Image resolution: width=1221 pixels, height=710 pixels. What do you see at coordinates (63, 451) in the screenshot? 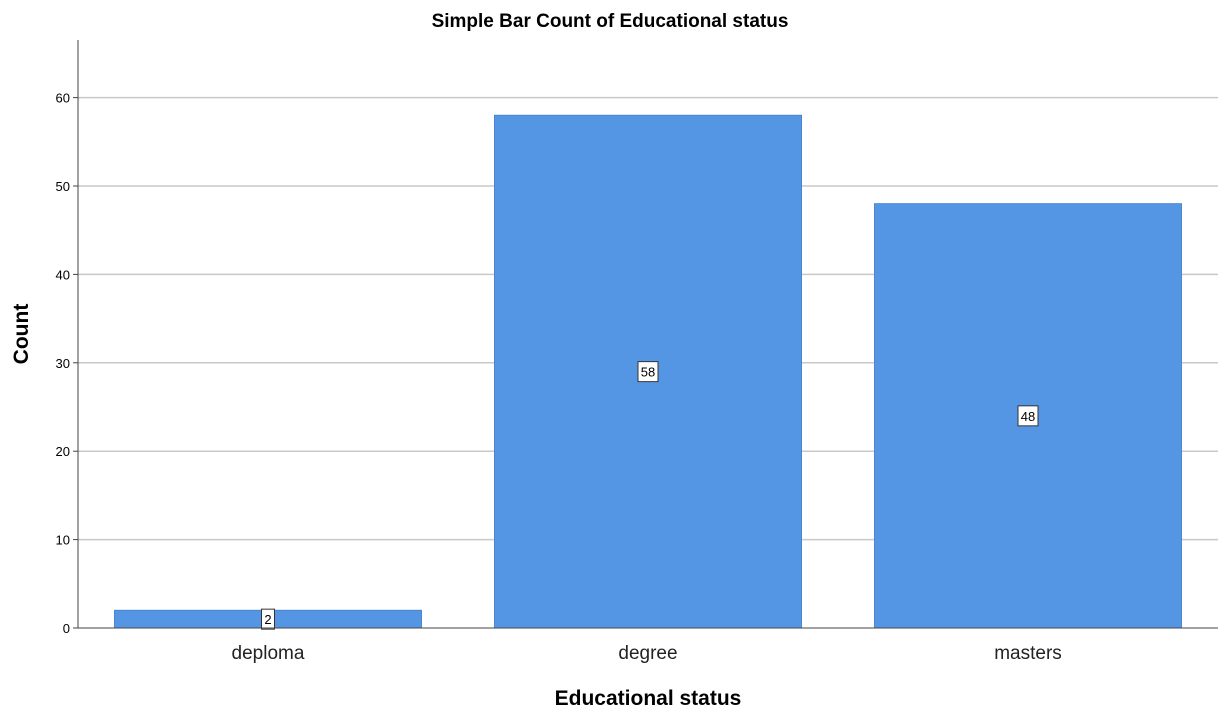
I see `y-tick-label: 20` at bounding box center [63, 451].